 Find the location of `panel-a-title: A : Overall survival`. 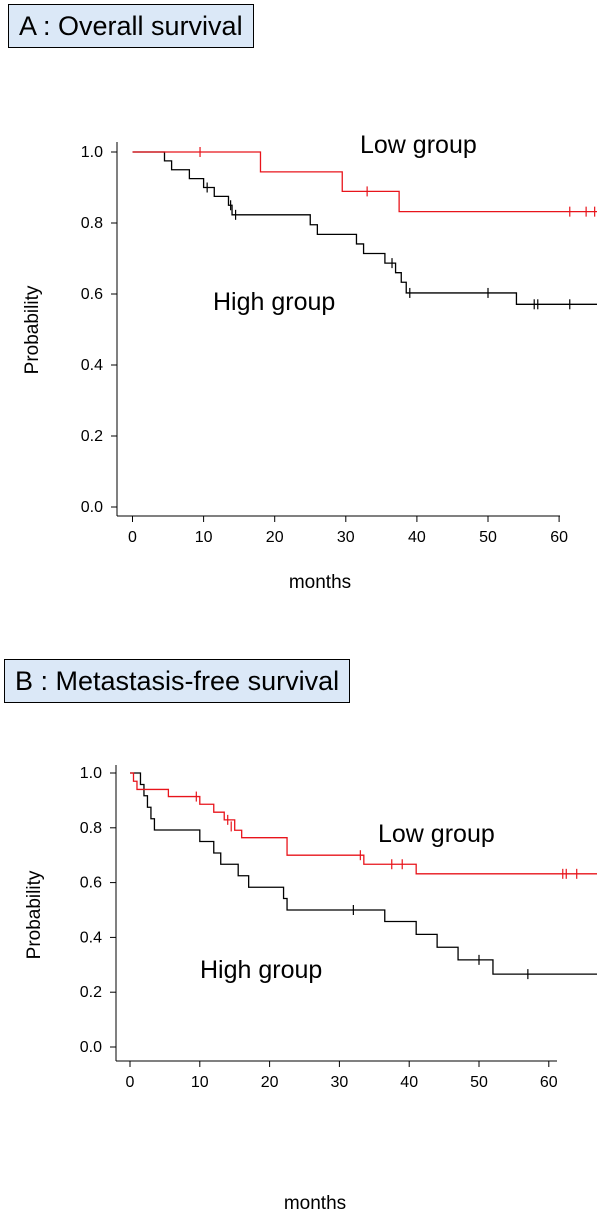

panel-a-title: A : Overall survival is located at coordinates (131, 26).